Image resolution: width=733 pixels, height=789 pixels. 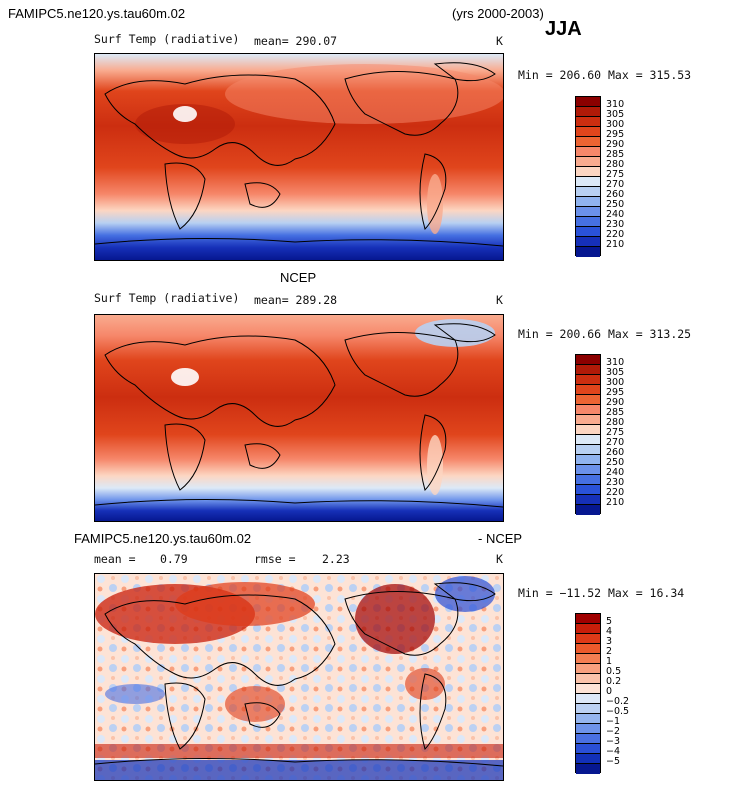 I want to click on panel1-colorbar, so click(x=588, y=176).